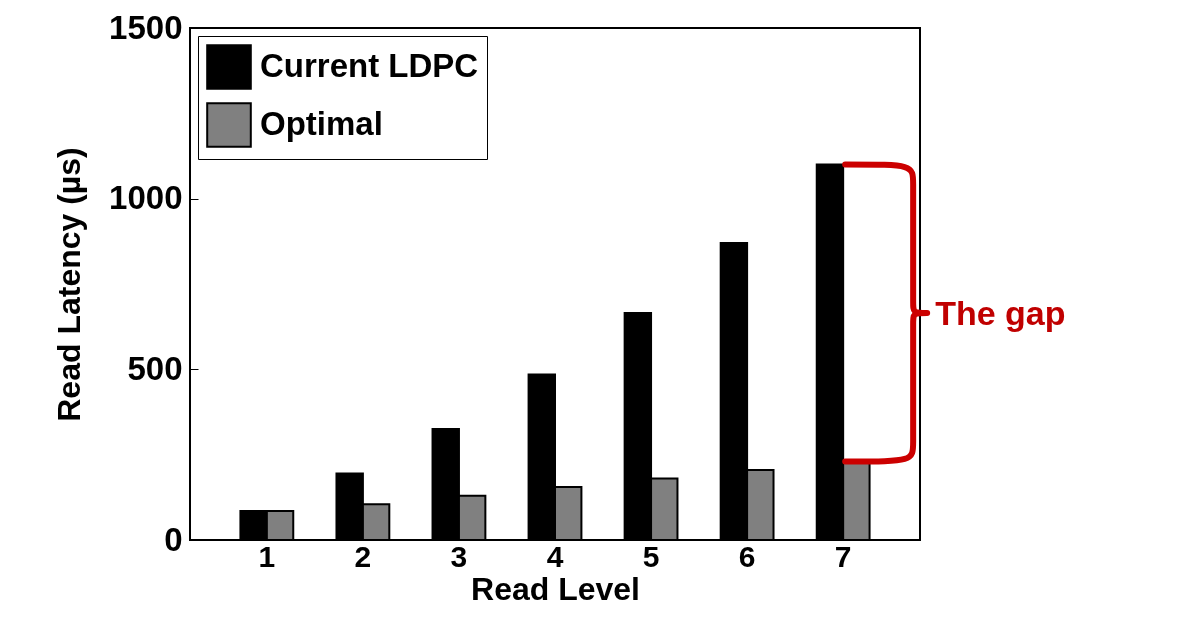 This screenshot has width=1185, height=641. What do you see at coordinates (747, 556) in the screenshot?
I see `x-tick-label: 6` at bounding box center [747, 556].